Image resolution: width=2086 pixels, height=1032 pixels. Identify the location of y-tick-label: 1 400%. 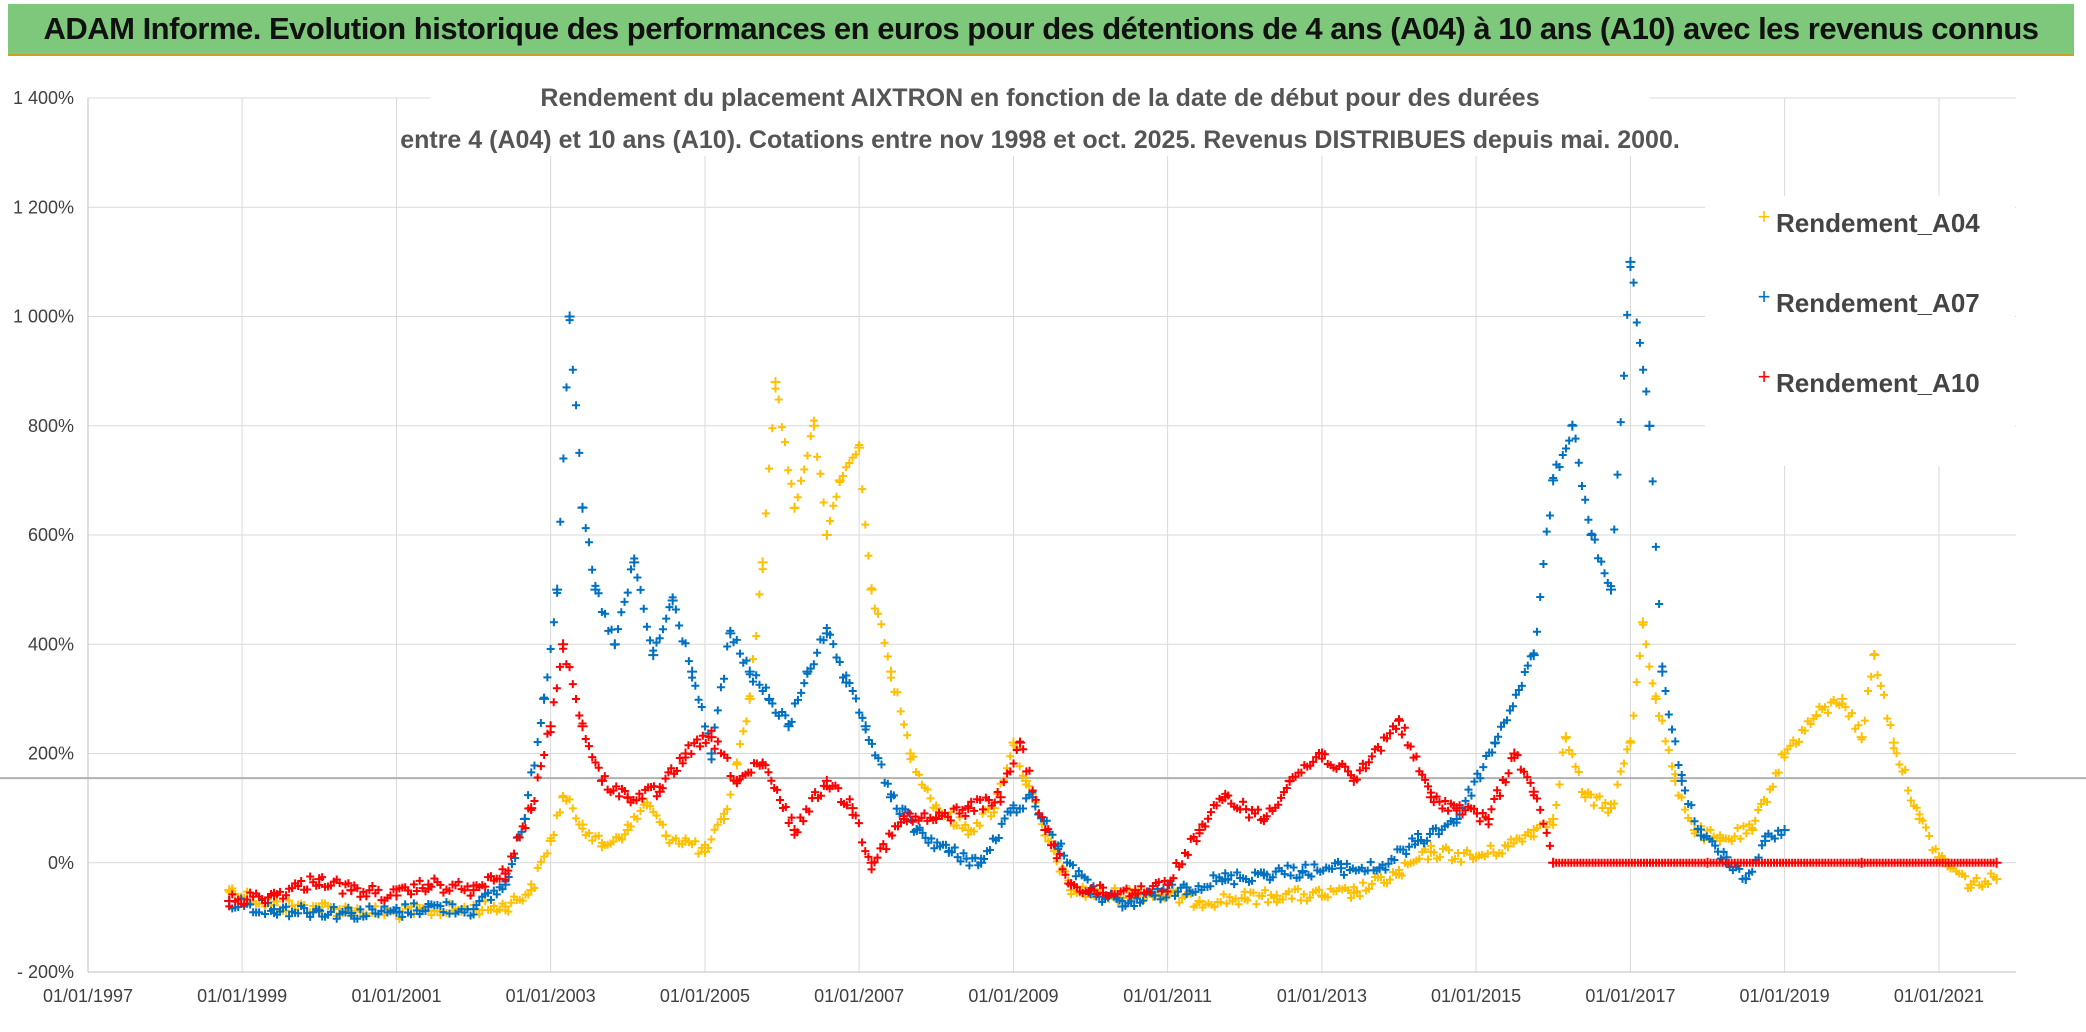
(43, 98).